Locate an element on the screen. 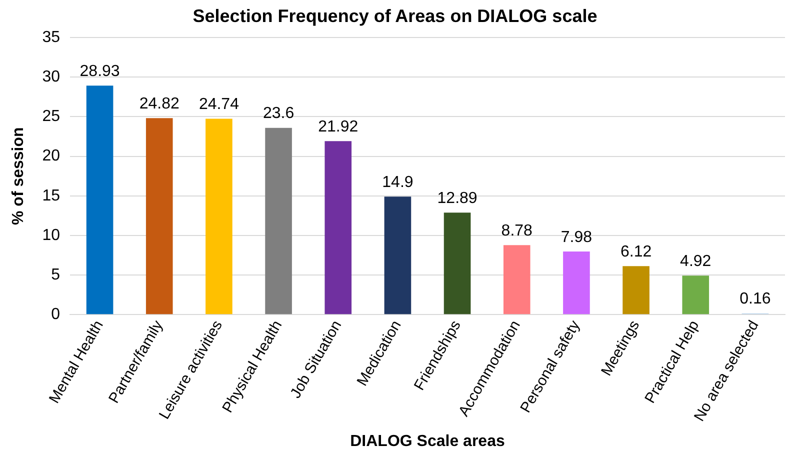 Image resolution: width=800 pixels, height=460 pixels. data-label: 4.92 is located at coordinates (696, 261).